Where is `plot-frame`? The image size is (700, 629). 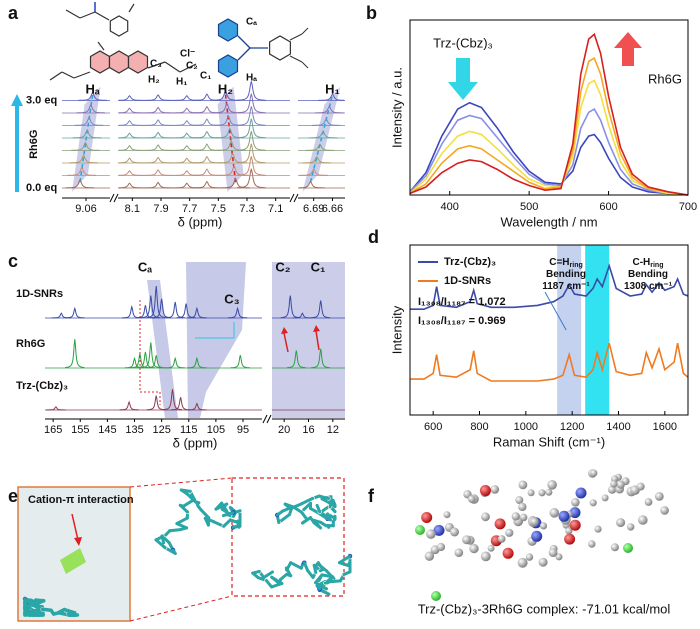
plot-frame is located at coordinates (549, 330).